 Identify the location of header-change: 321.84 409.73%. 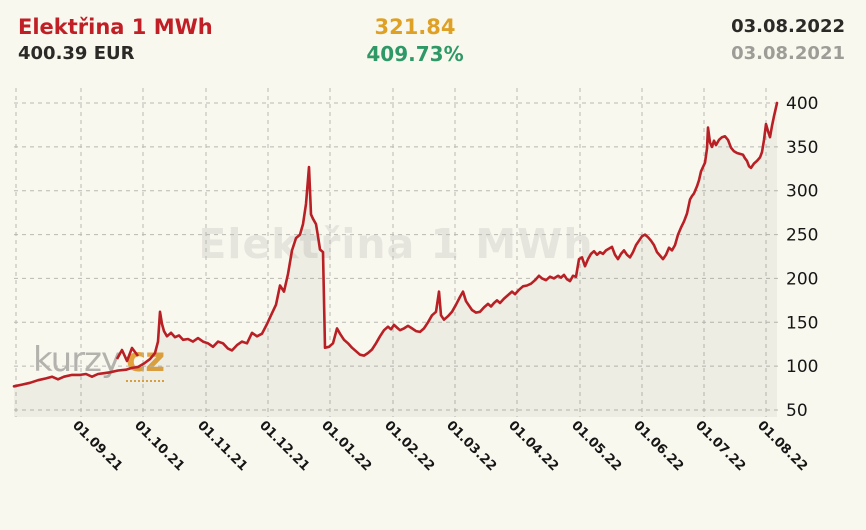
(415, 40).